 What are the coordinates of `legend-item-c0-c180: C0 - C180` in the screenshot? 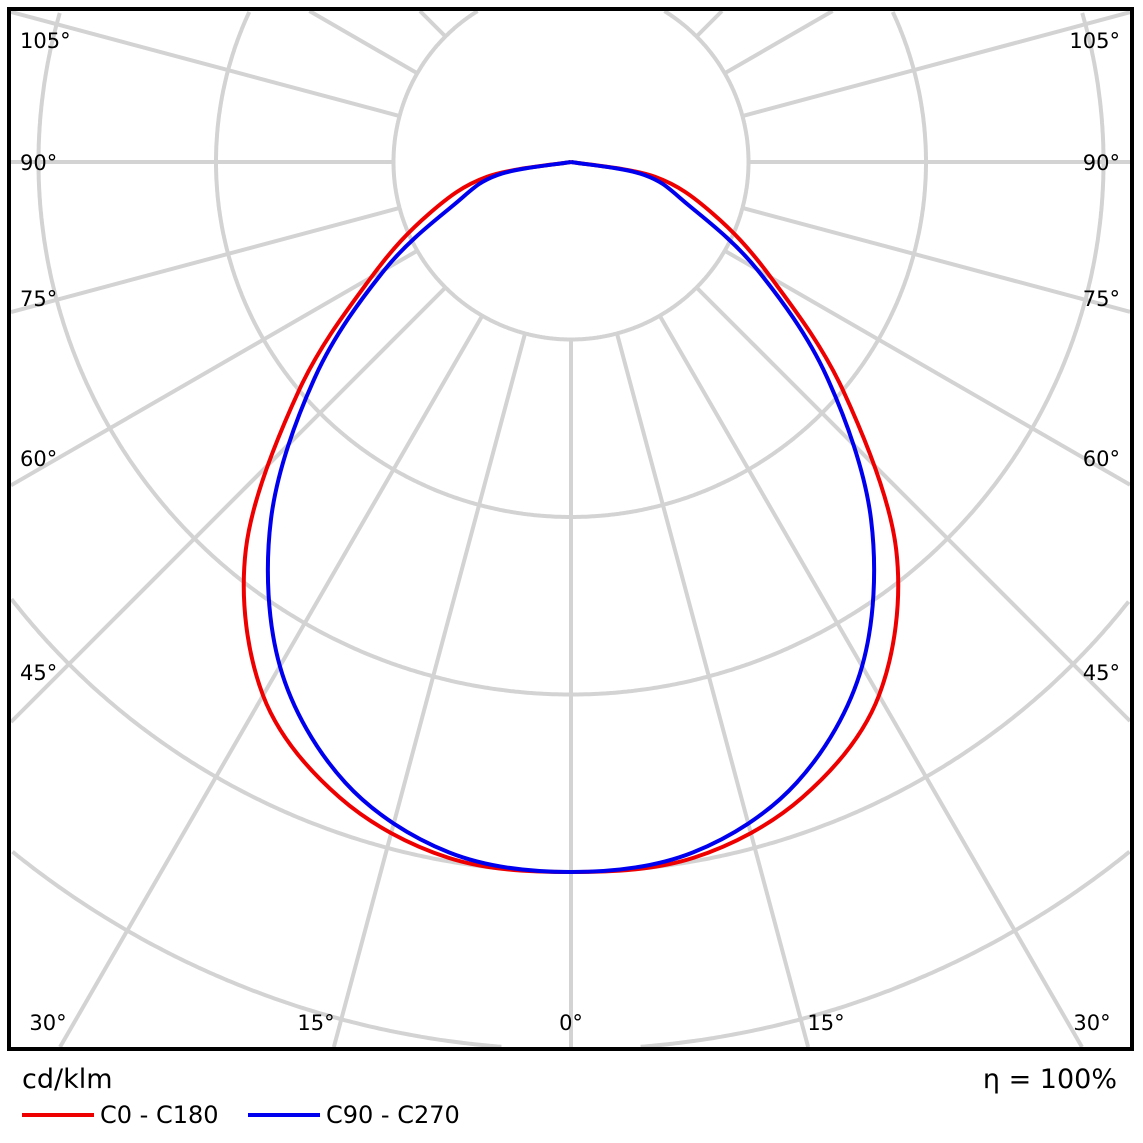 It's located at (120, 1115).